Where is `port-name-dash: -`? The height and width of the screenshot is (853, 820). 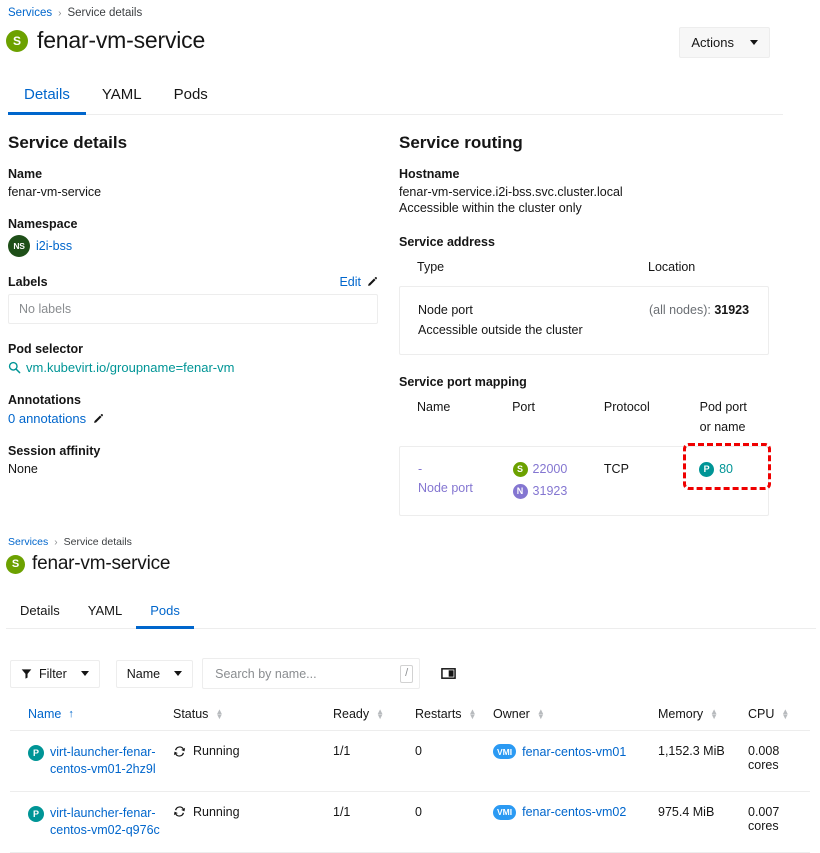
port-name-dash: - is located at coordinates (420, 468).